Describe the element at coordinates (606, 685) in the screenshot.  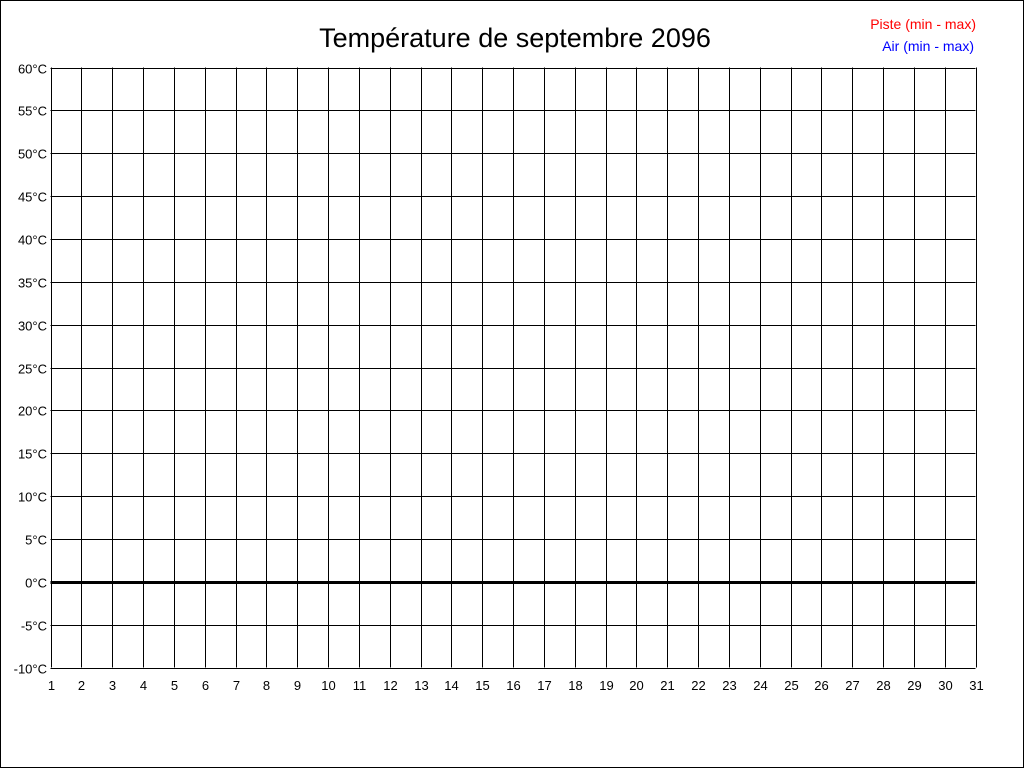
I see `x-tick-label: 19` at that location.